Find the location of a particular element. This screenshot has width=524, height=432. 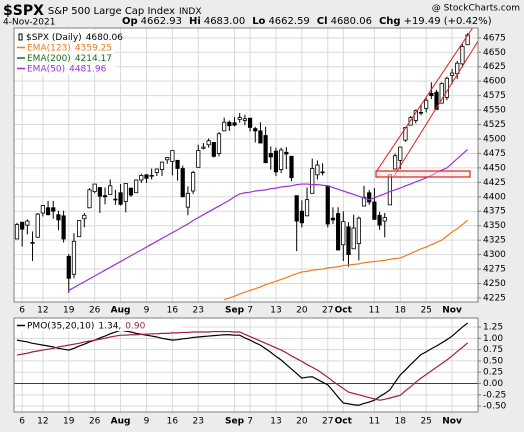

legend-label: $SPX (Daily) is located at coordinates (54, 38).